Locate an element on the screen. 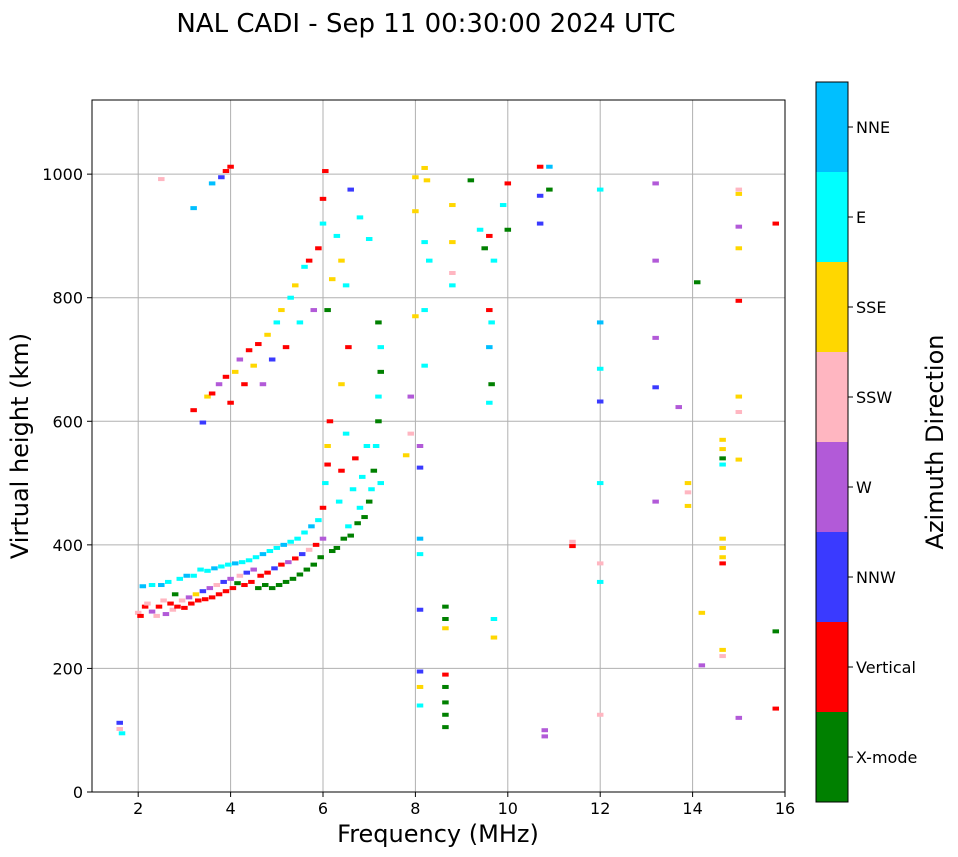 This screenshot has height=857, width=958. colorbar-tick-label: W is located at coordinates (864, 487).